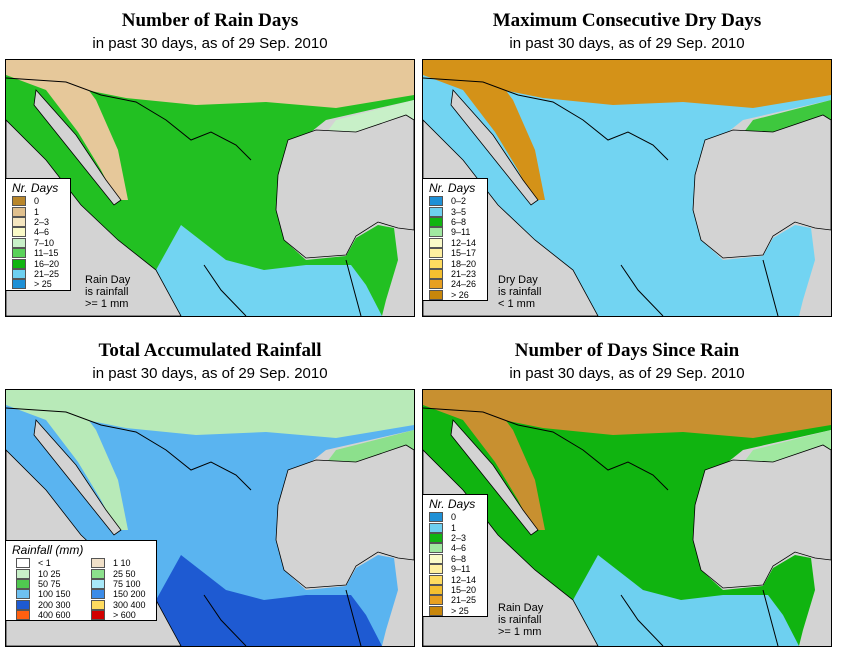 The image size is (846, 660). I want to click on legend-label: 400 600, so click(54, 615).